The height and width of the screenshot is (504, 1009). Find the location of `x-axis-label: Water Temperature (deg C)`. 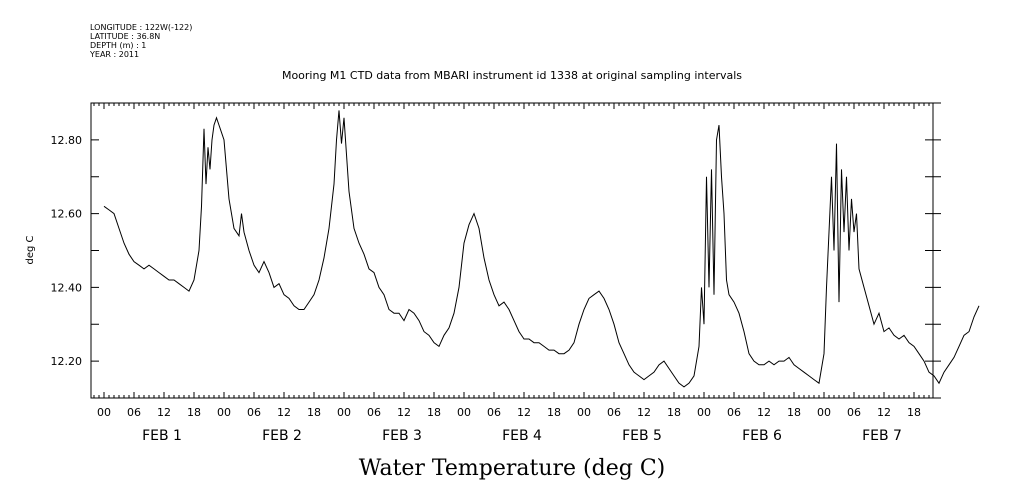

x-axis-label: Water Temperature (deg C) is located at coordinates (512, 468).